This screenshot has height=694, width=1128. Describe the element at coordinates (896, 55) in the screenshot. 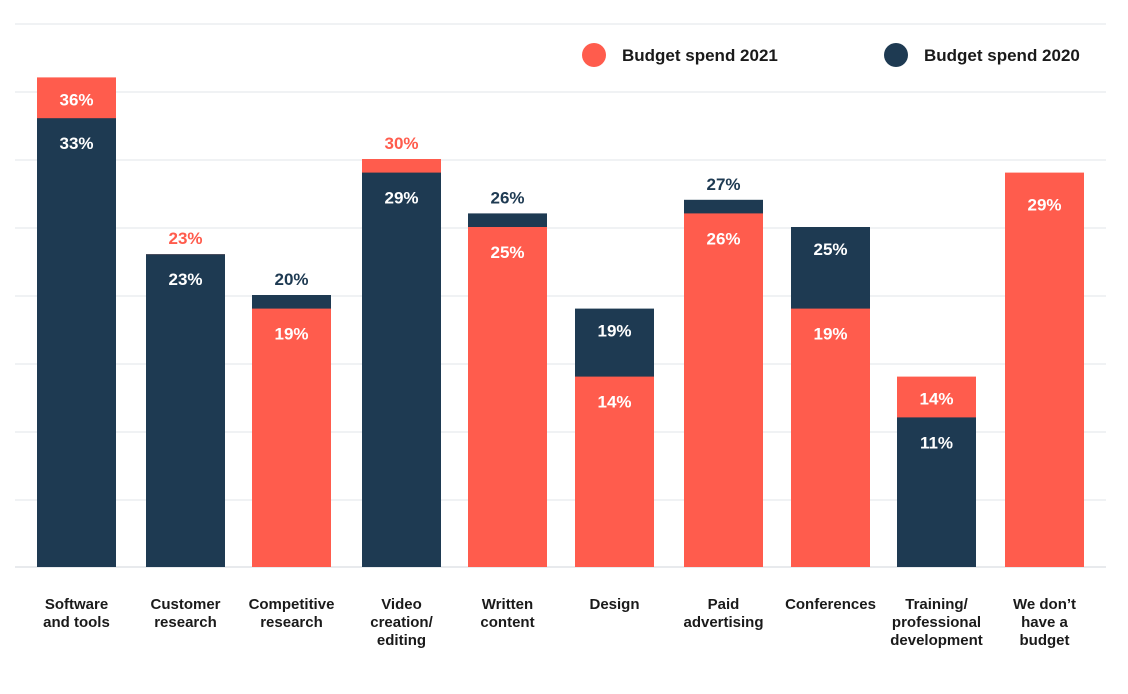

I see `legend-swatch-2020` at that location.